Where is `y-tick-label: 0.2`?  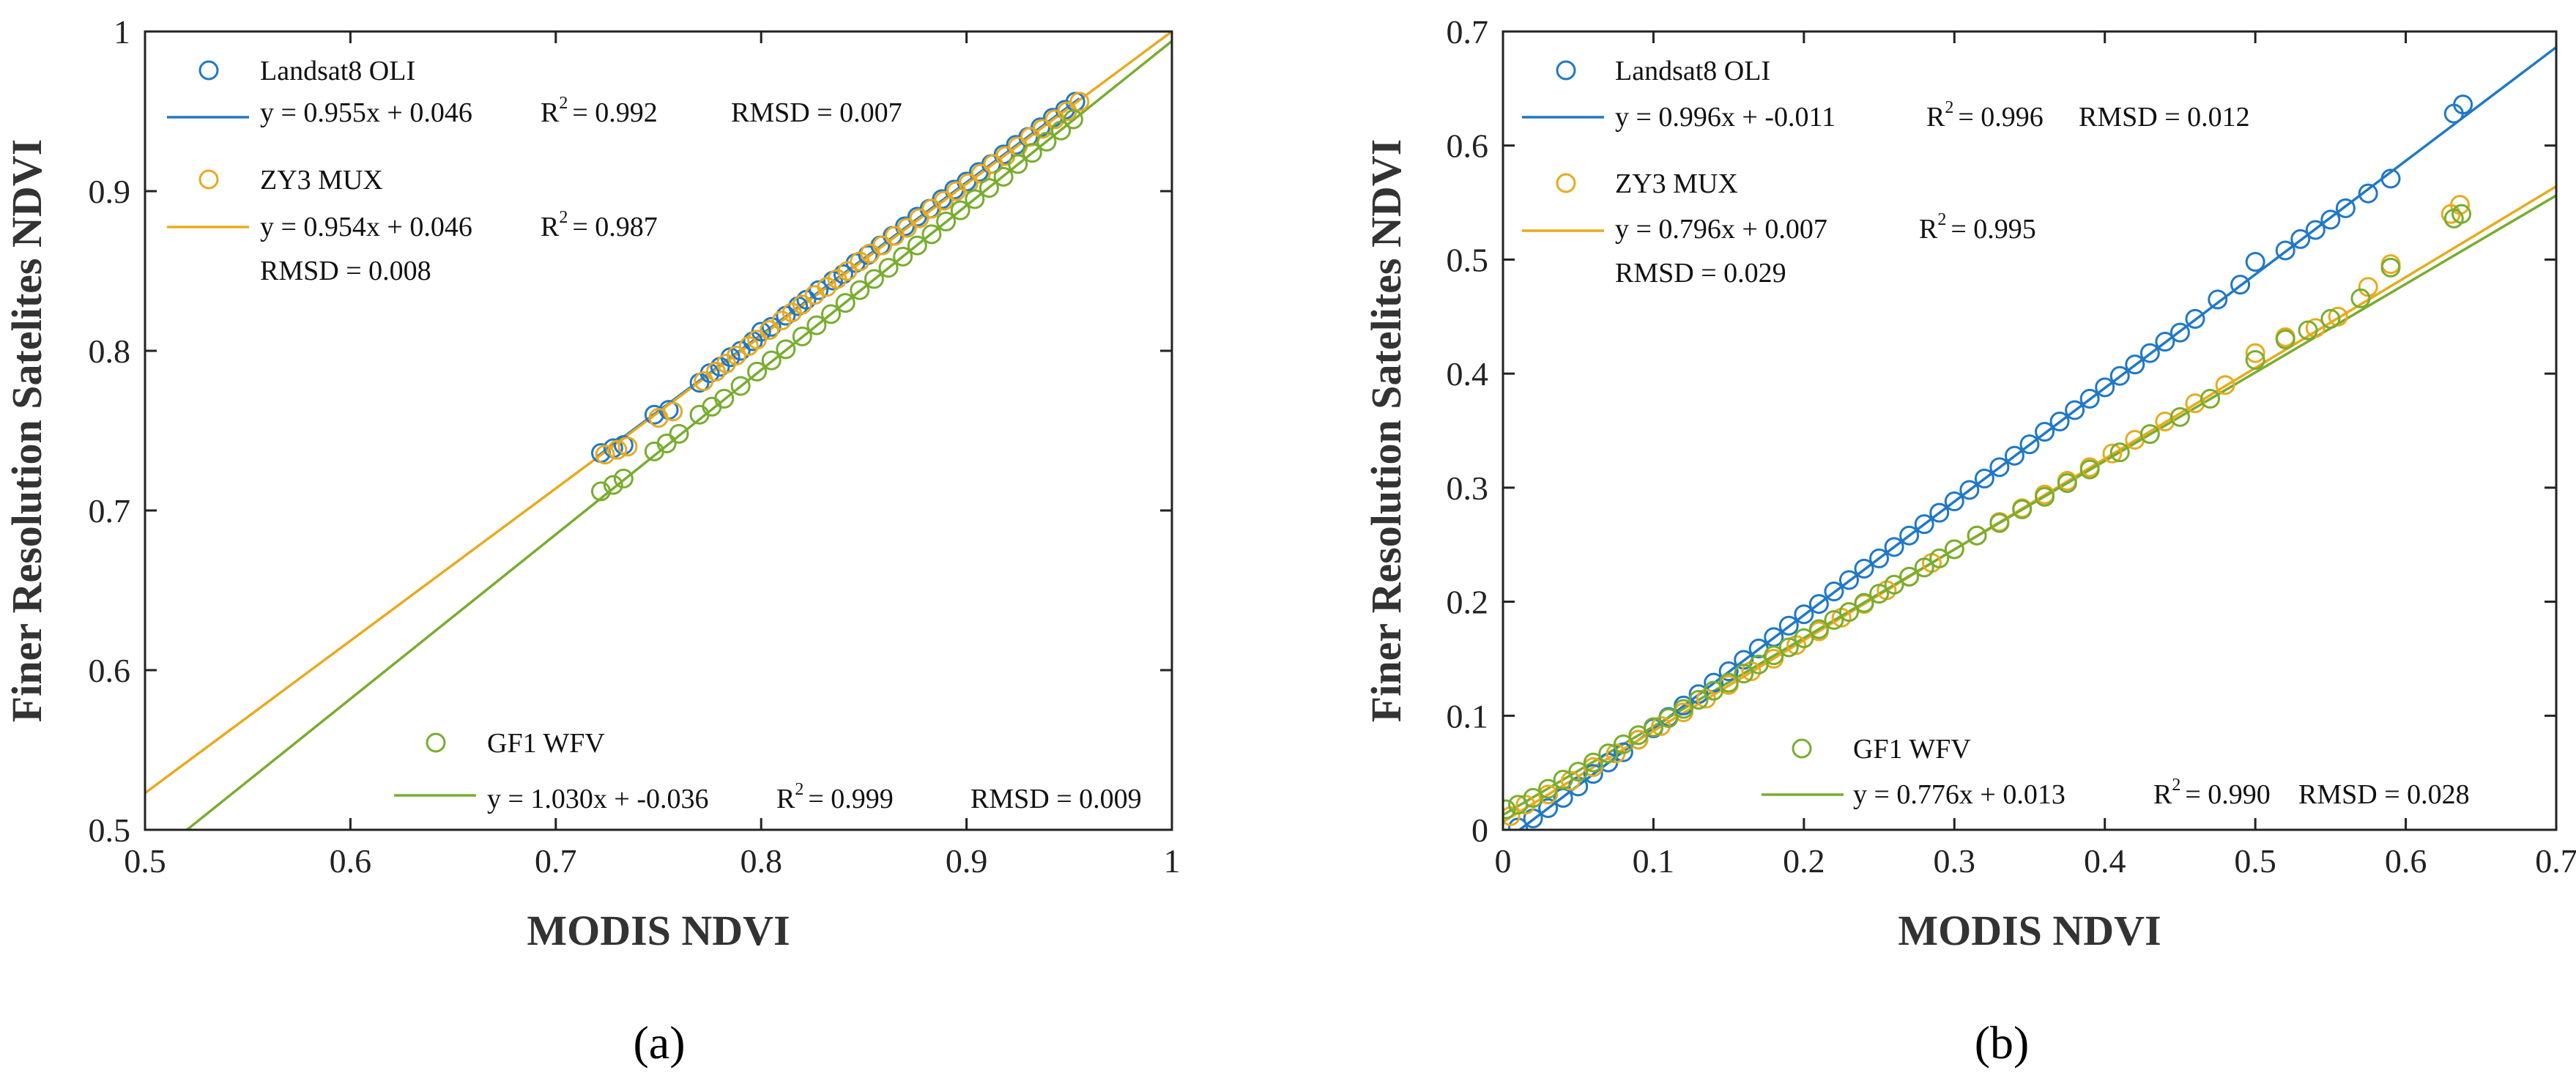
y-tick-label: 0.2 is located at coordinates (1468, 603).